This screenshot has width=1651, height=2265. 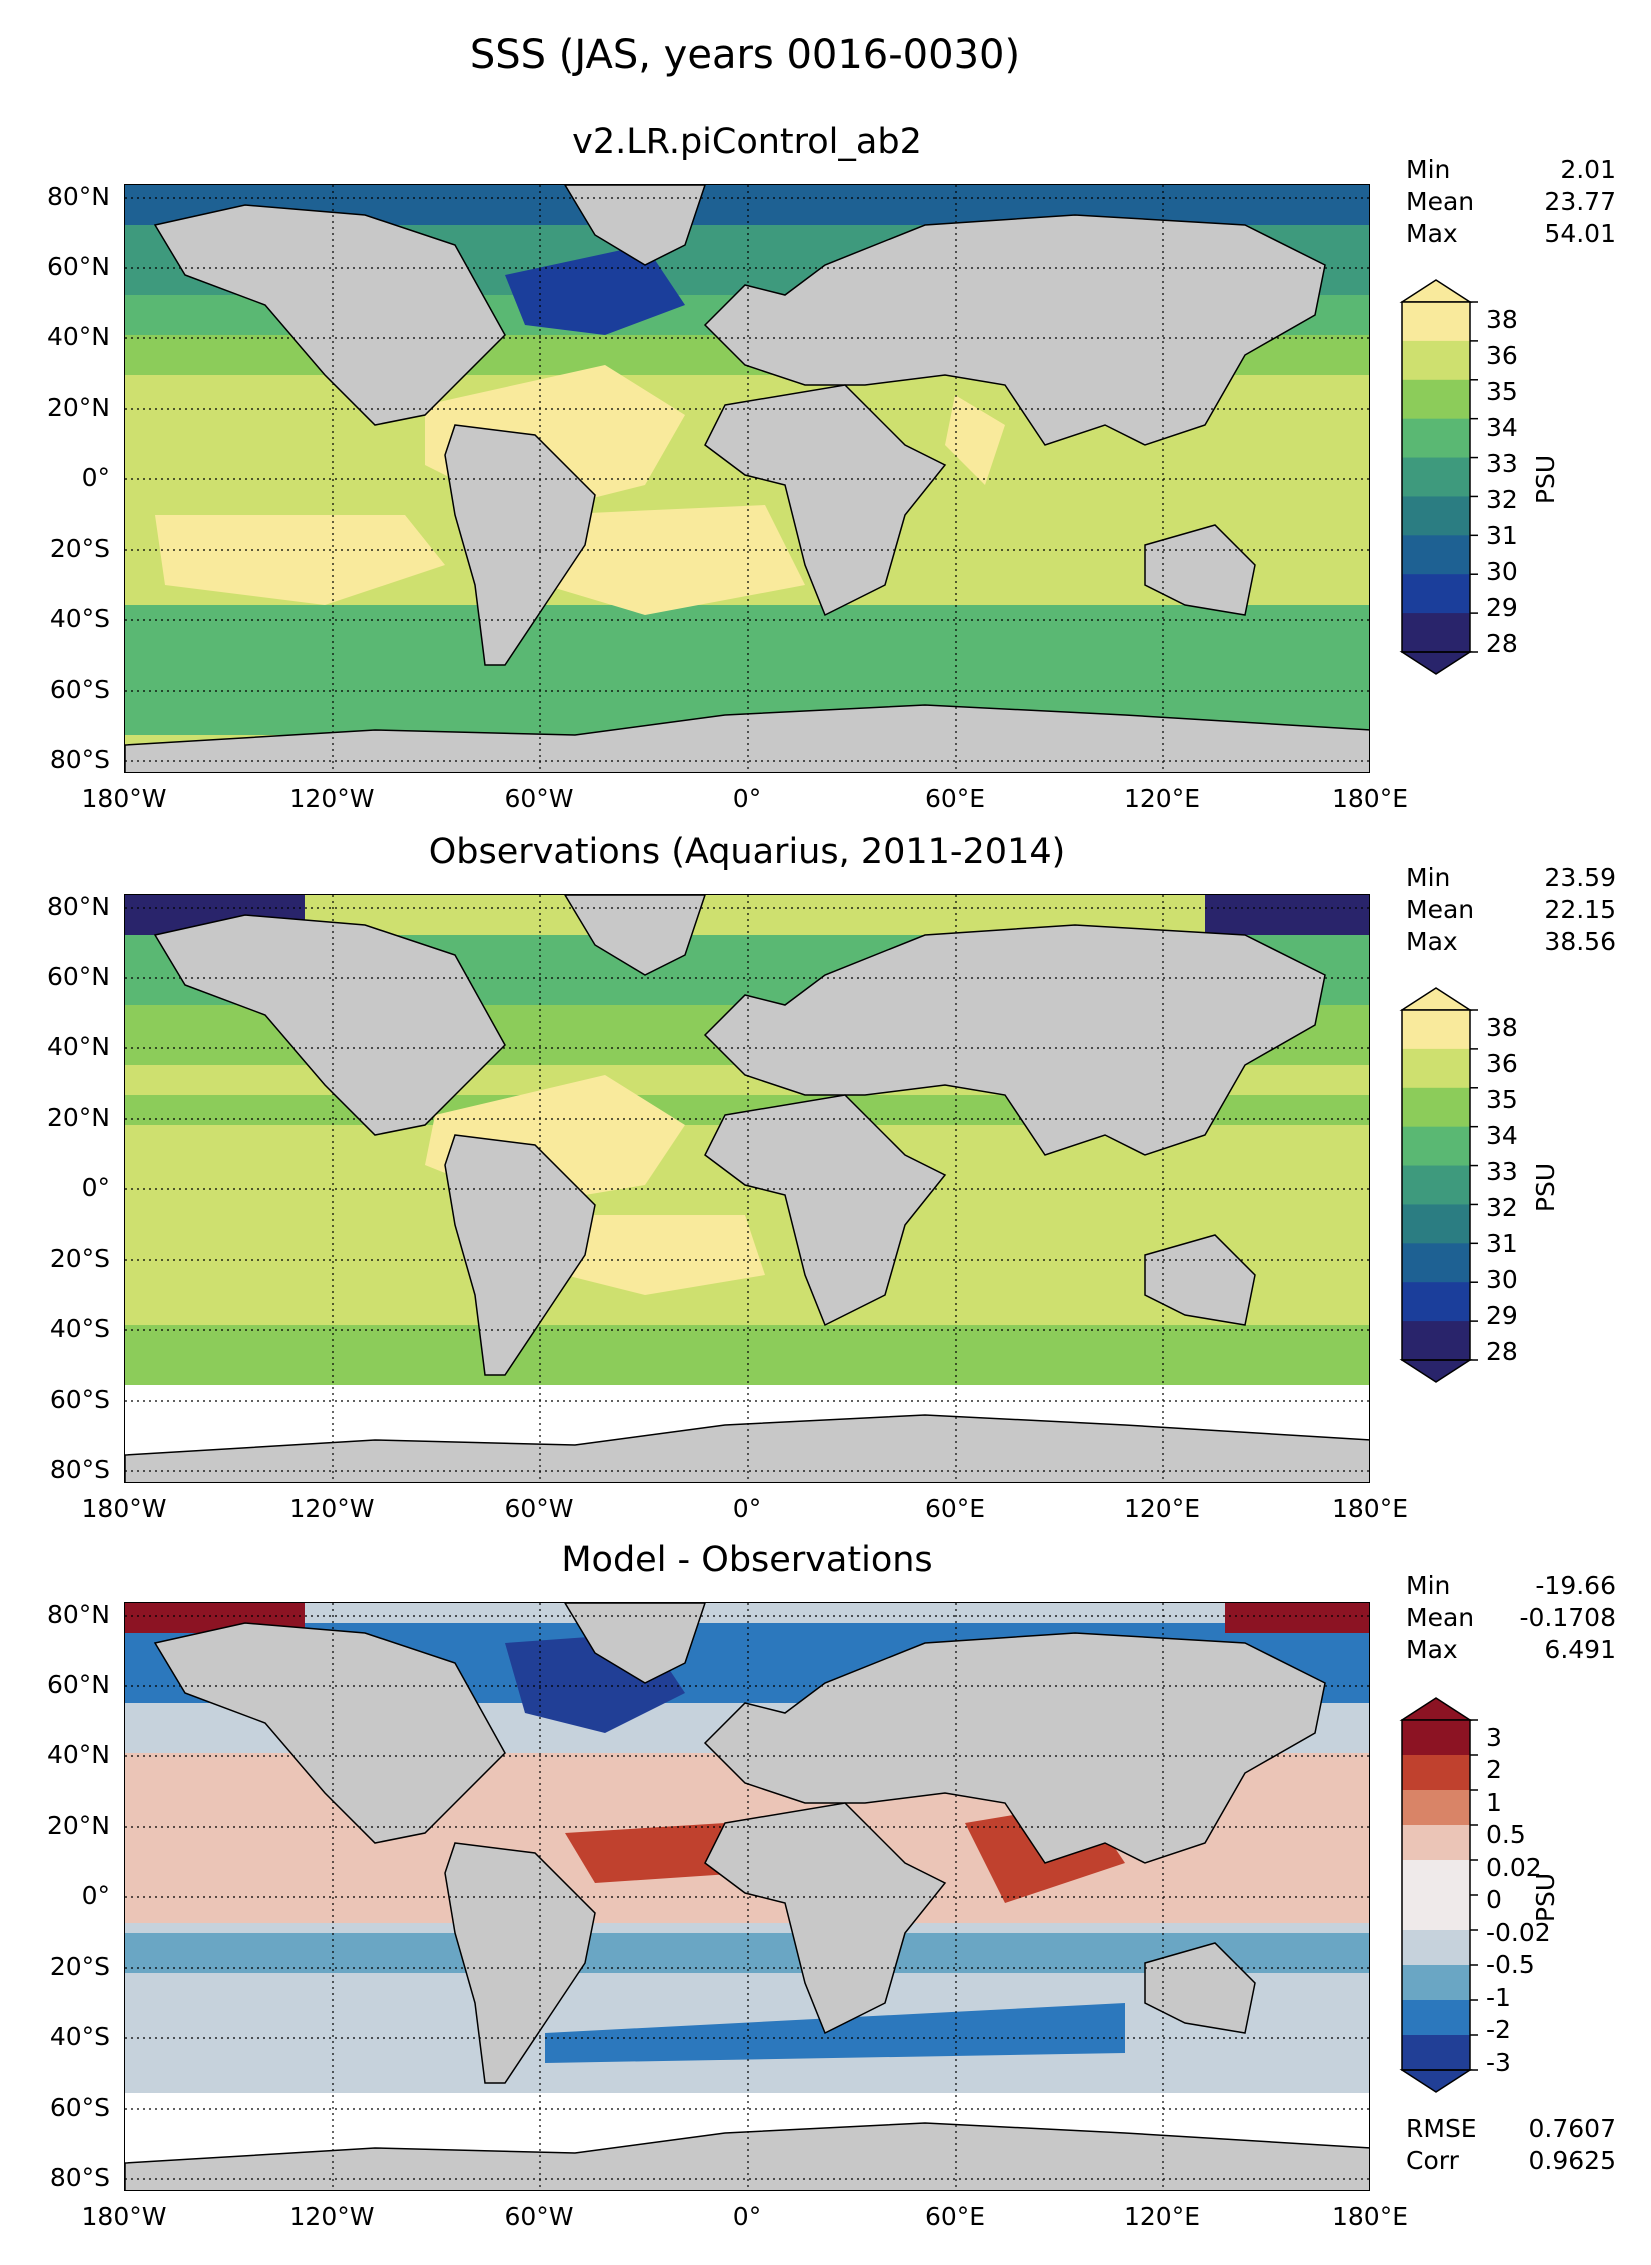 What do you see at coordinates (1518, 1932) in the screenshot?
I see `colorbar-tick: -0.02` at bounding box center [1518, 1932].